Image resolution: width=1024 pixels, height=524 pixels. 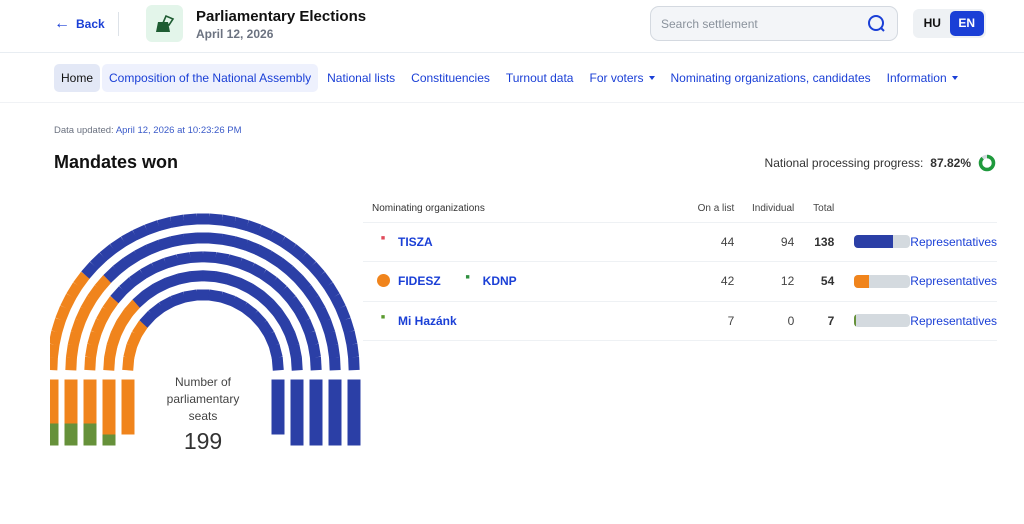 I want to click on party-link: FIDESZ, so click(x=419, y=281).